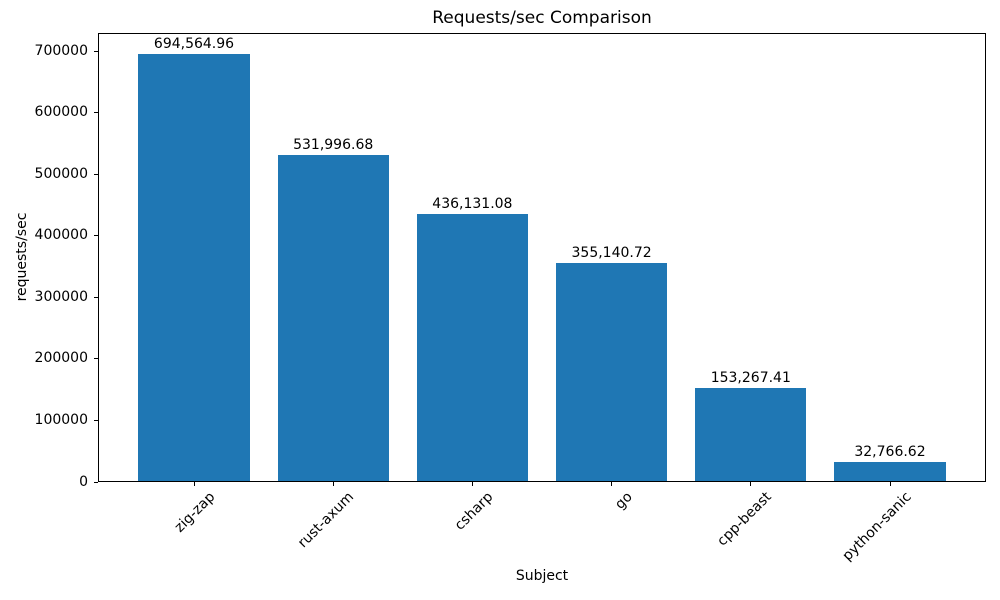 The image size is (1000, 600). I want to click on bar-value-label: 32,766.62, so click(890, 451).